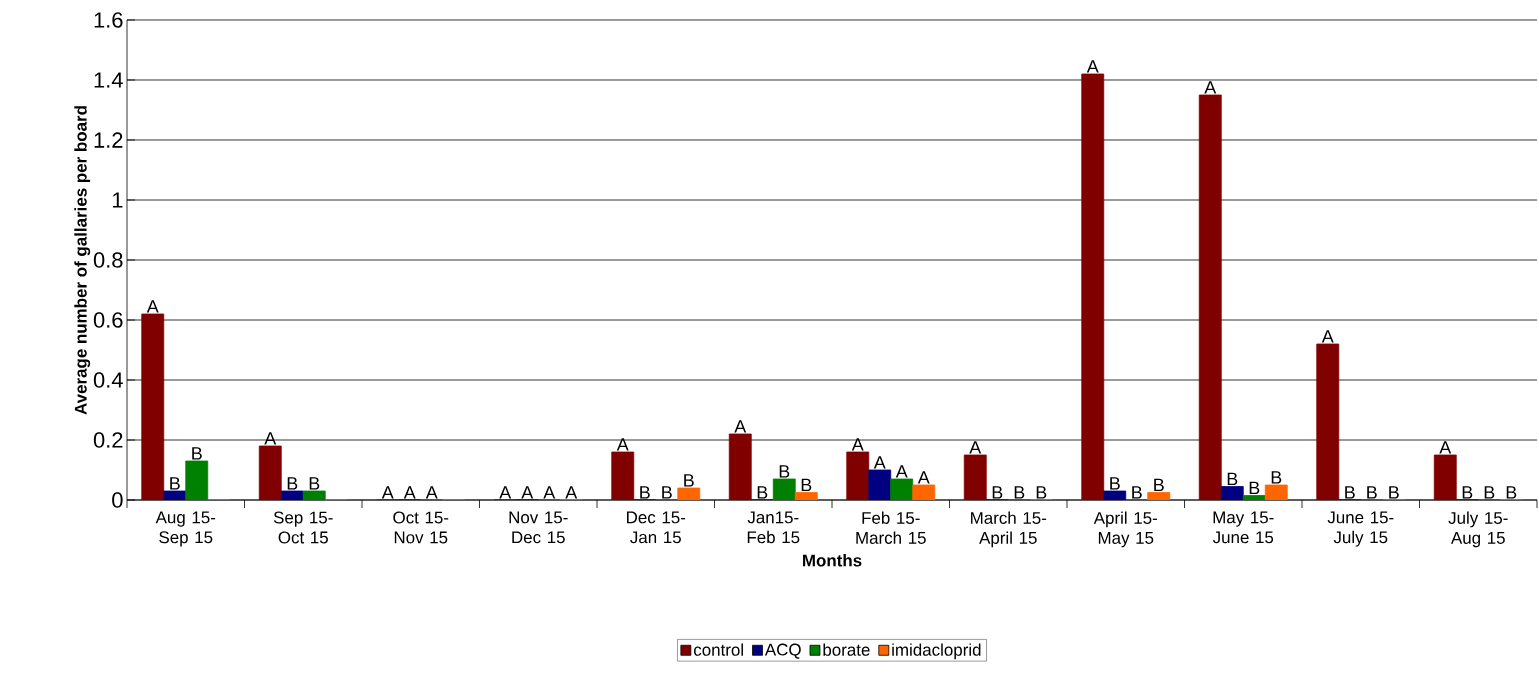 The height and width of the screenshot is (681, 1539). I want to click on x-tick-label: Sep 15- Oct 15, so click(303, 527).